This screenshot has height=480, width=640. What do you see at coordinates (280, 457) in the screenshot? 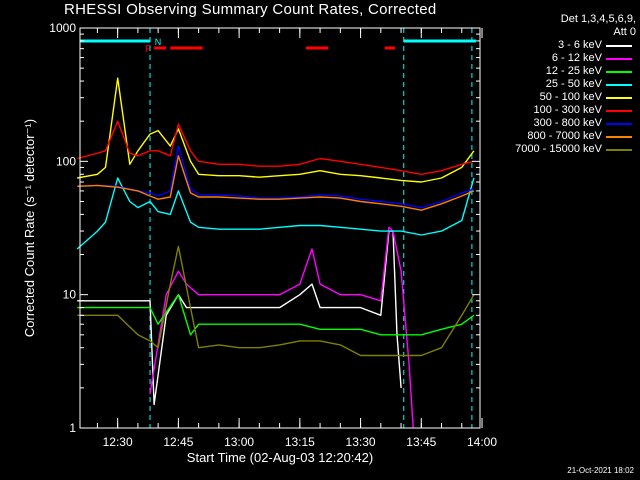
I see `x-axis-label: Start Time (02-Aug-03 12:20:42)` at bounding box center [280, 457].